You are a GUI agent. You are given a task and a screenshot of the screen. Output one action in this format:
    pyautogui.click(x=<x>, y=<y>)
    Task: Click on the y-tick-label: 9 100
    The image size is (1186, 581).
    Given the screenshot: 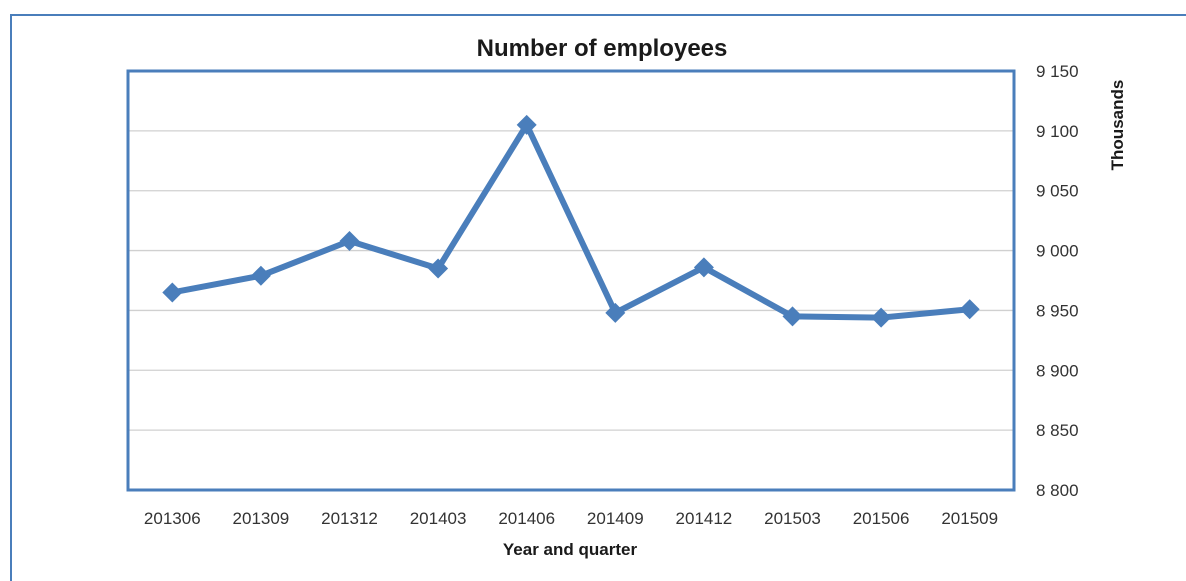 What is the action you would take?
    pyautogui.click(x=1057, y=131)
    